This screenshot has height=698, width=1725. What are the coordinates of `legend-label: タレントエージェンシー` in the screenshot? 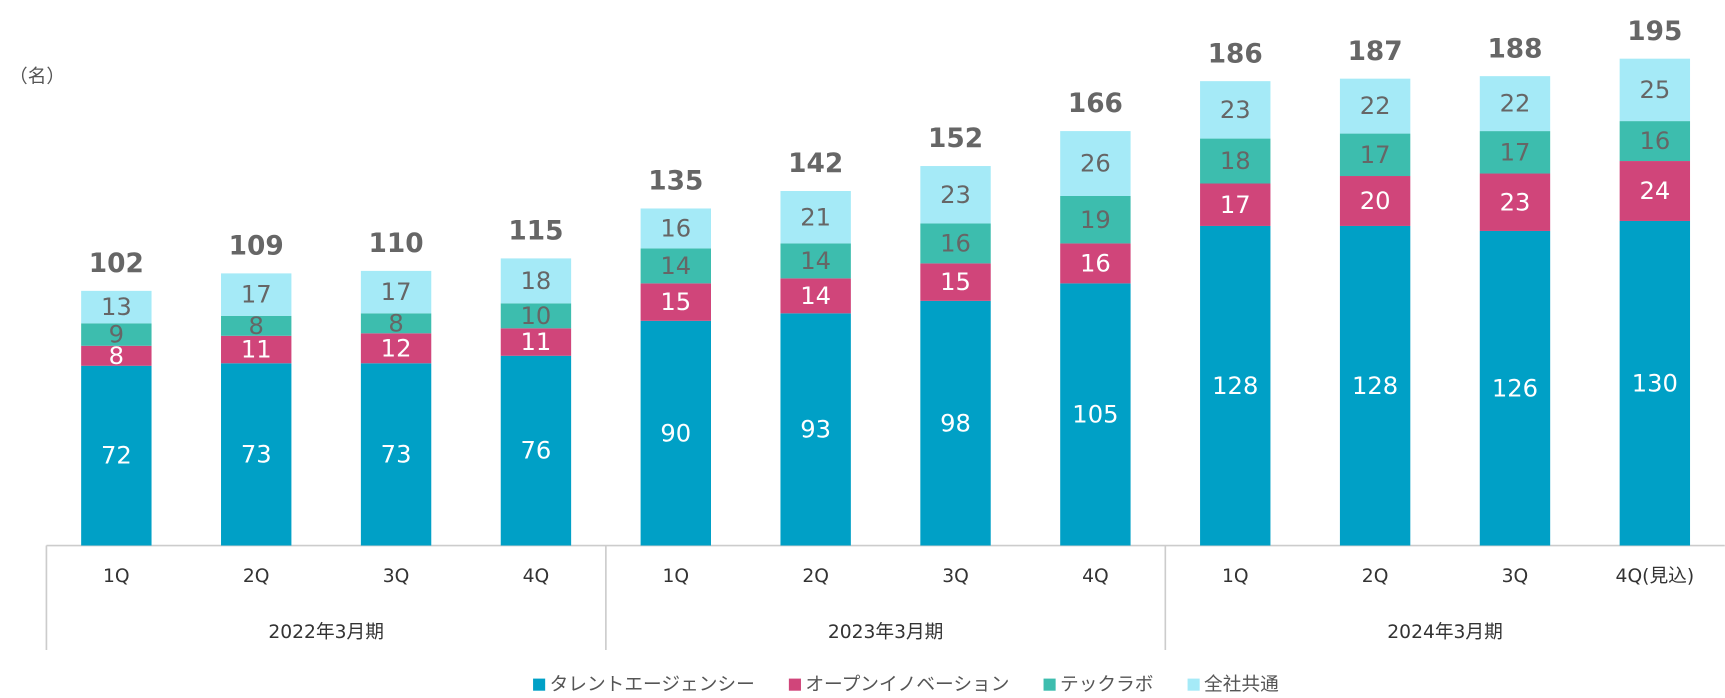 It's located at (652, 684).